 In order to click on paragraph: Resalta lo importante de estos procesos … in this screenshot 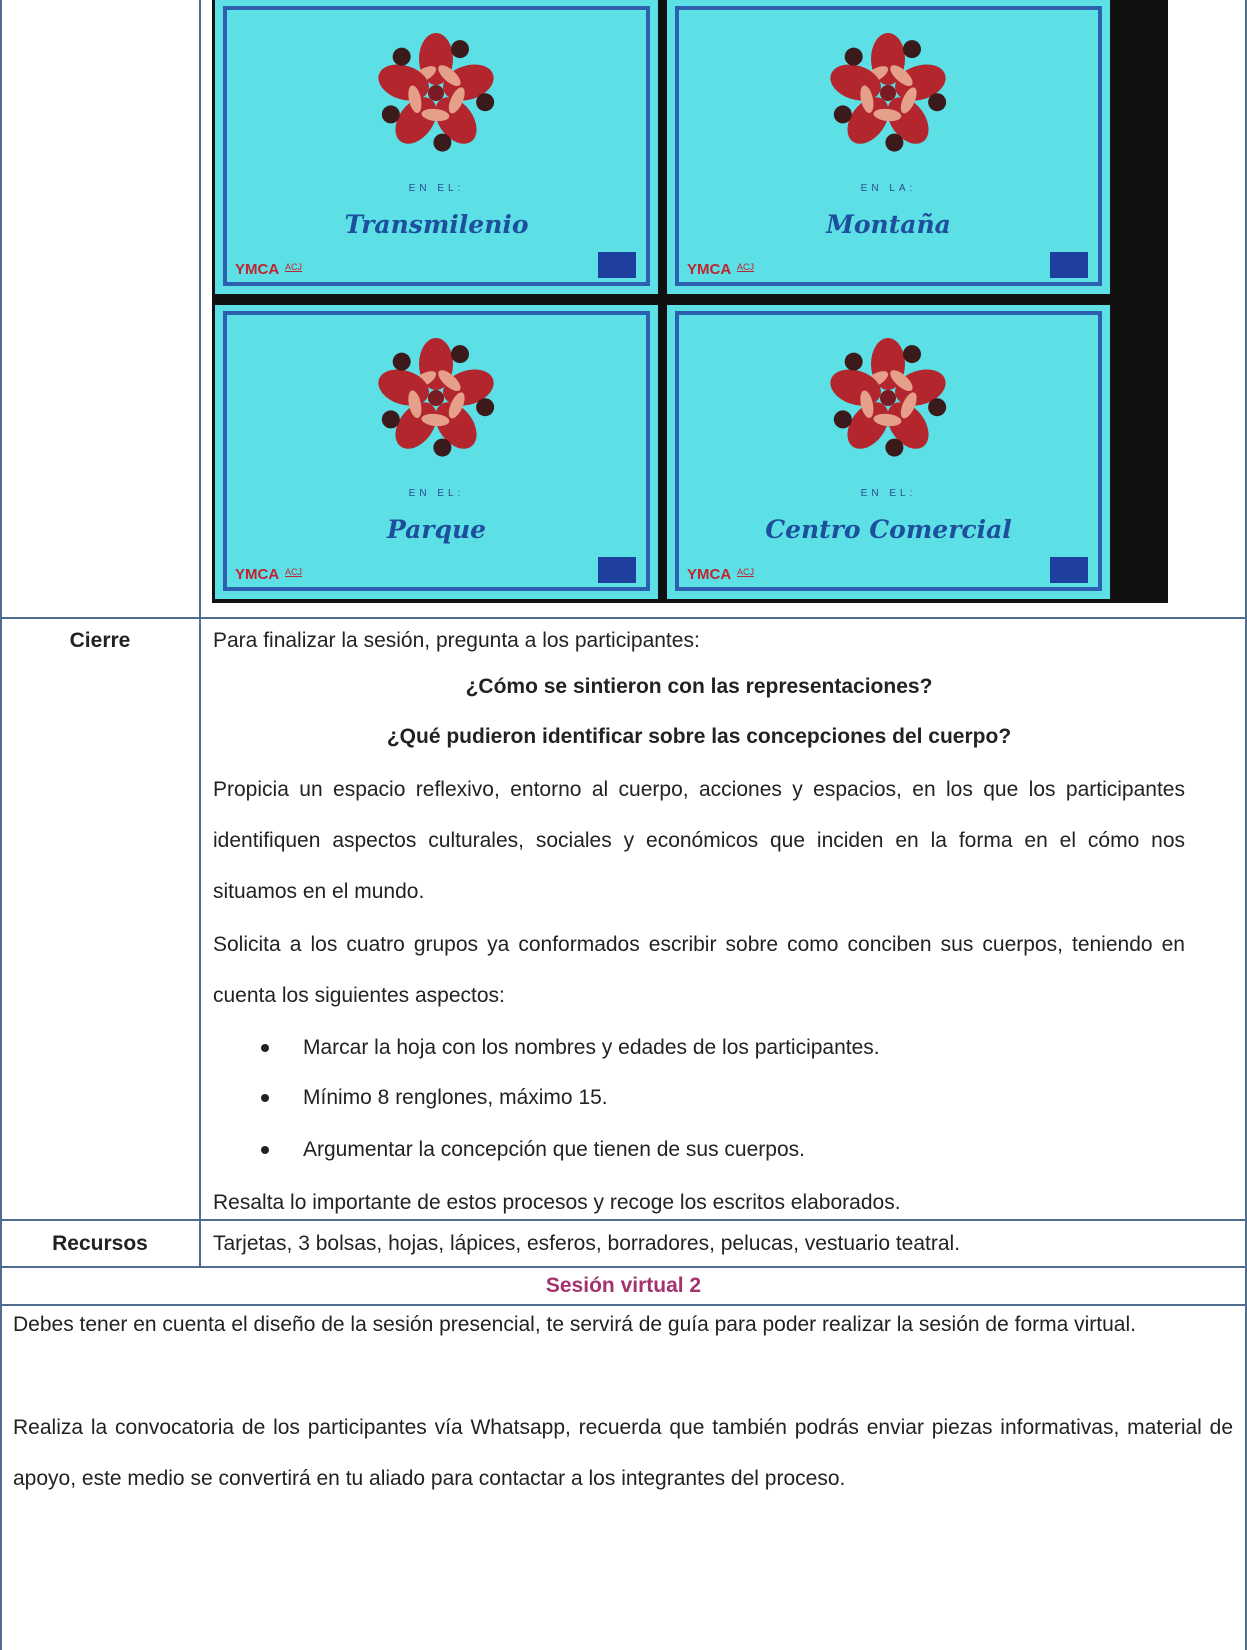, I will do `click(557, 1202)`.